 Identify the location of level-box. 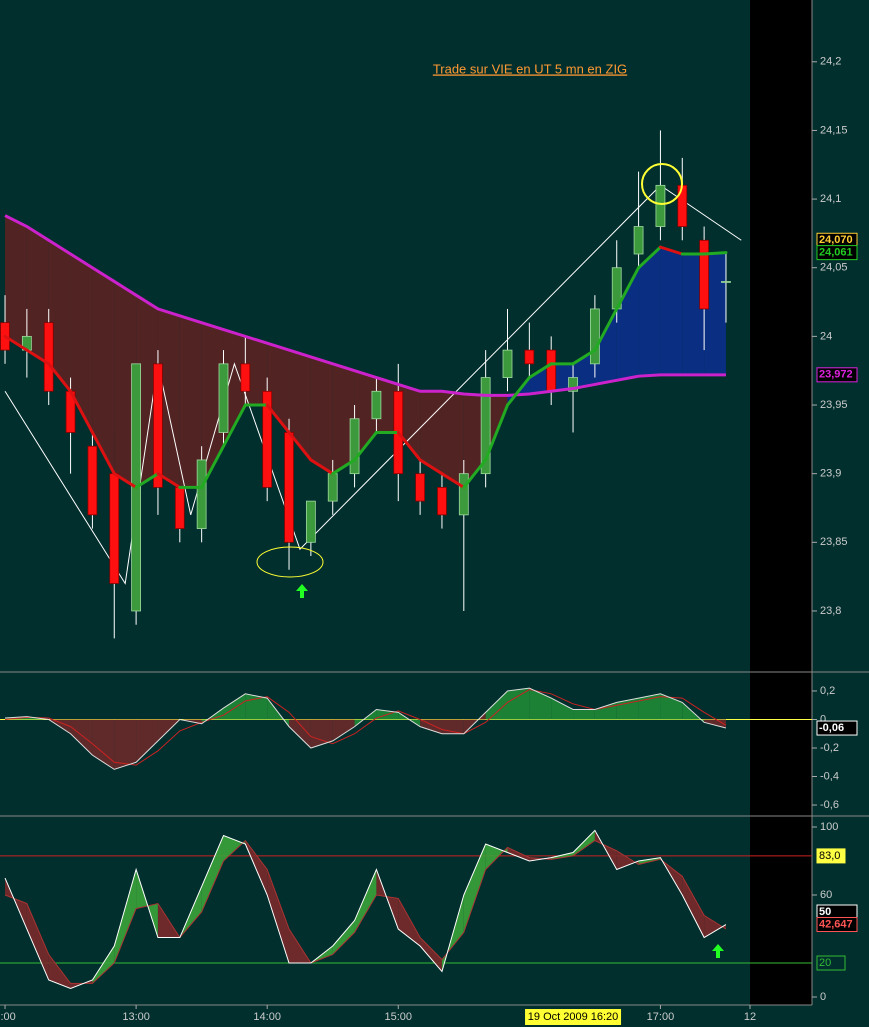
(831, 963).